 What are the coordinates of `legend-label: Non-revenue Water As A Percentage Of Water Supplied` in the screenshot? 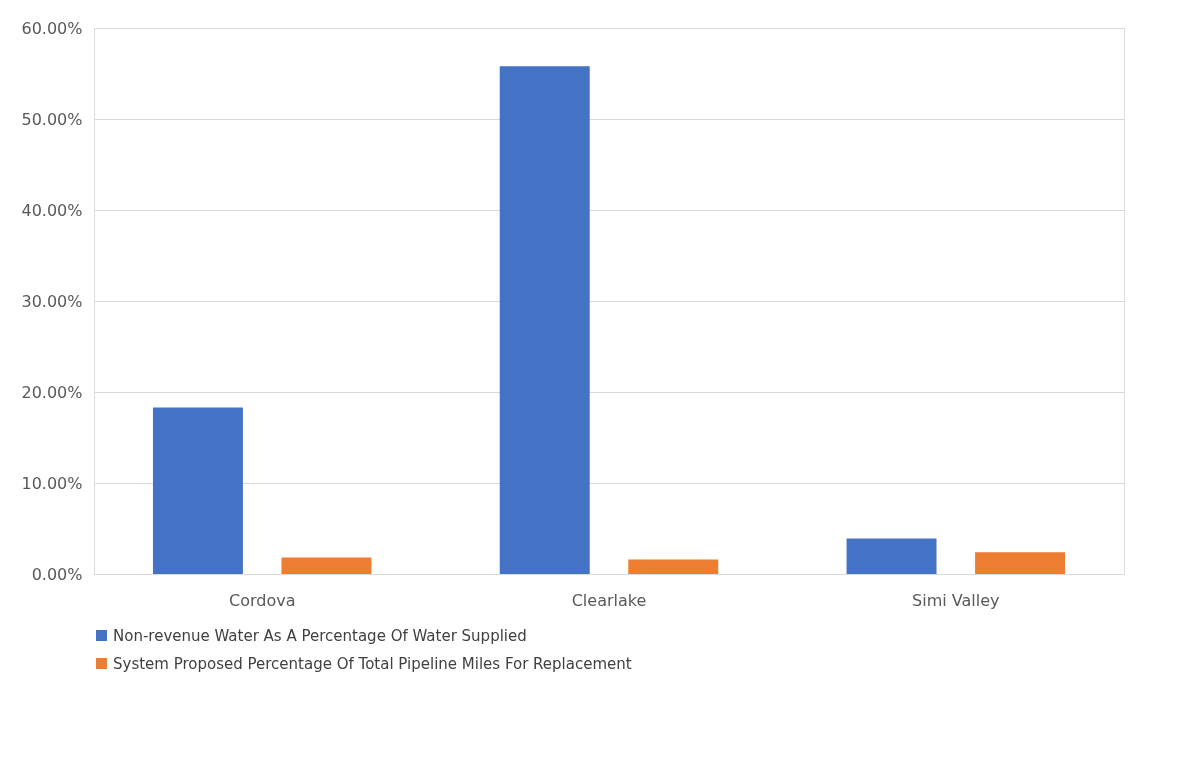 It's located at (320, 635).